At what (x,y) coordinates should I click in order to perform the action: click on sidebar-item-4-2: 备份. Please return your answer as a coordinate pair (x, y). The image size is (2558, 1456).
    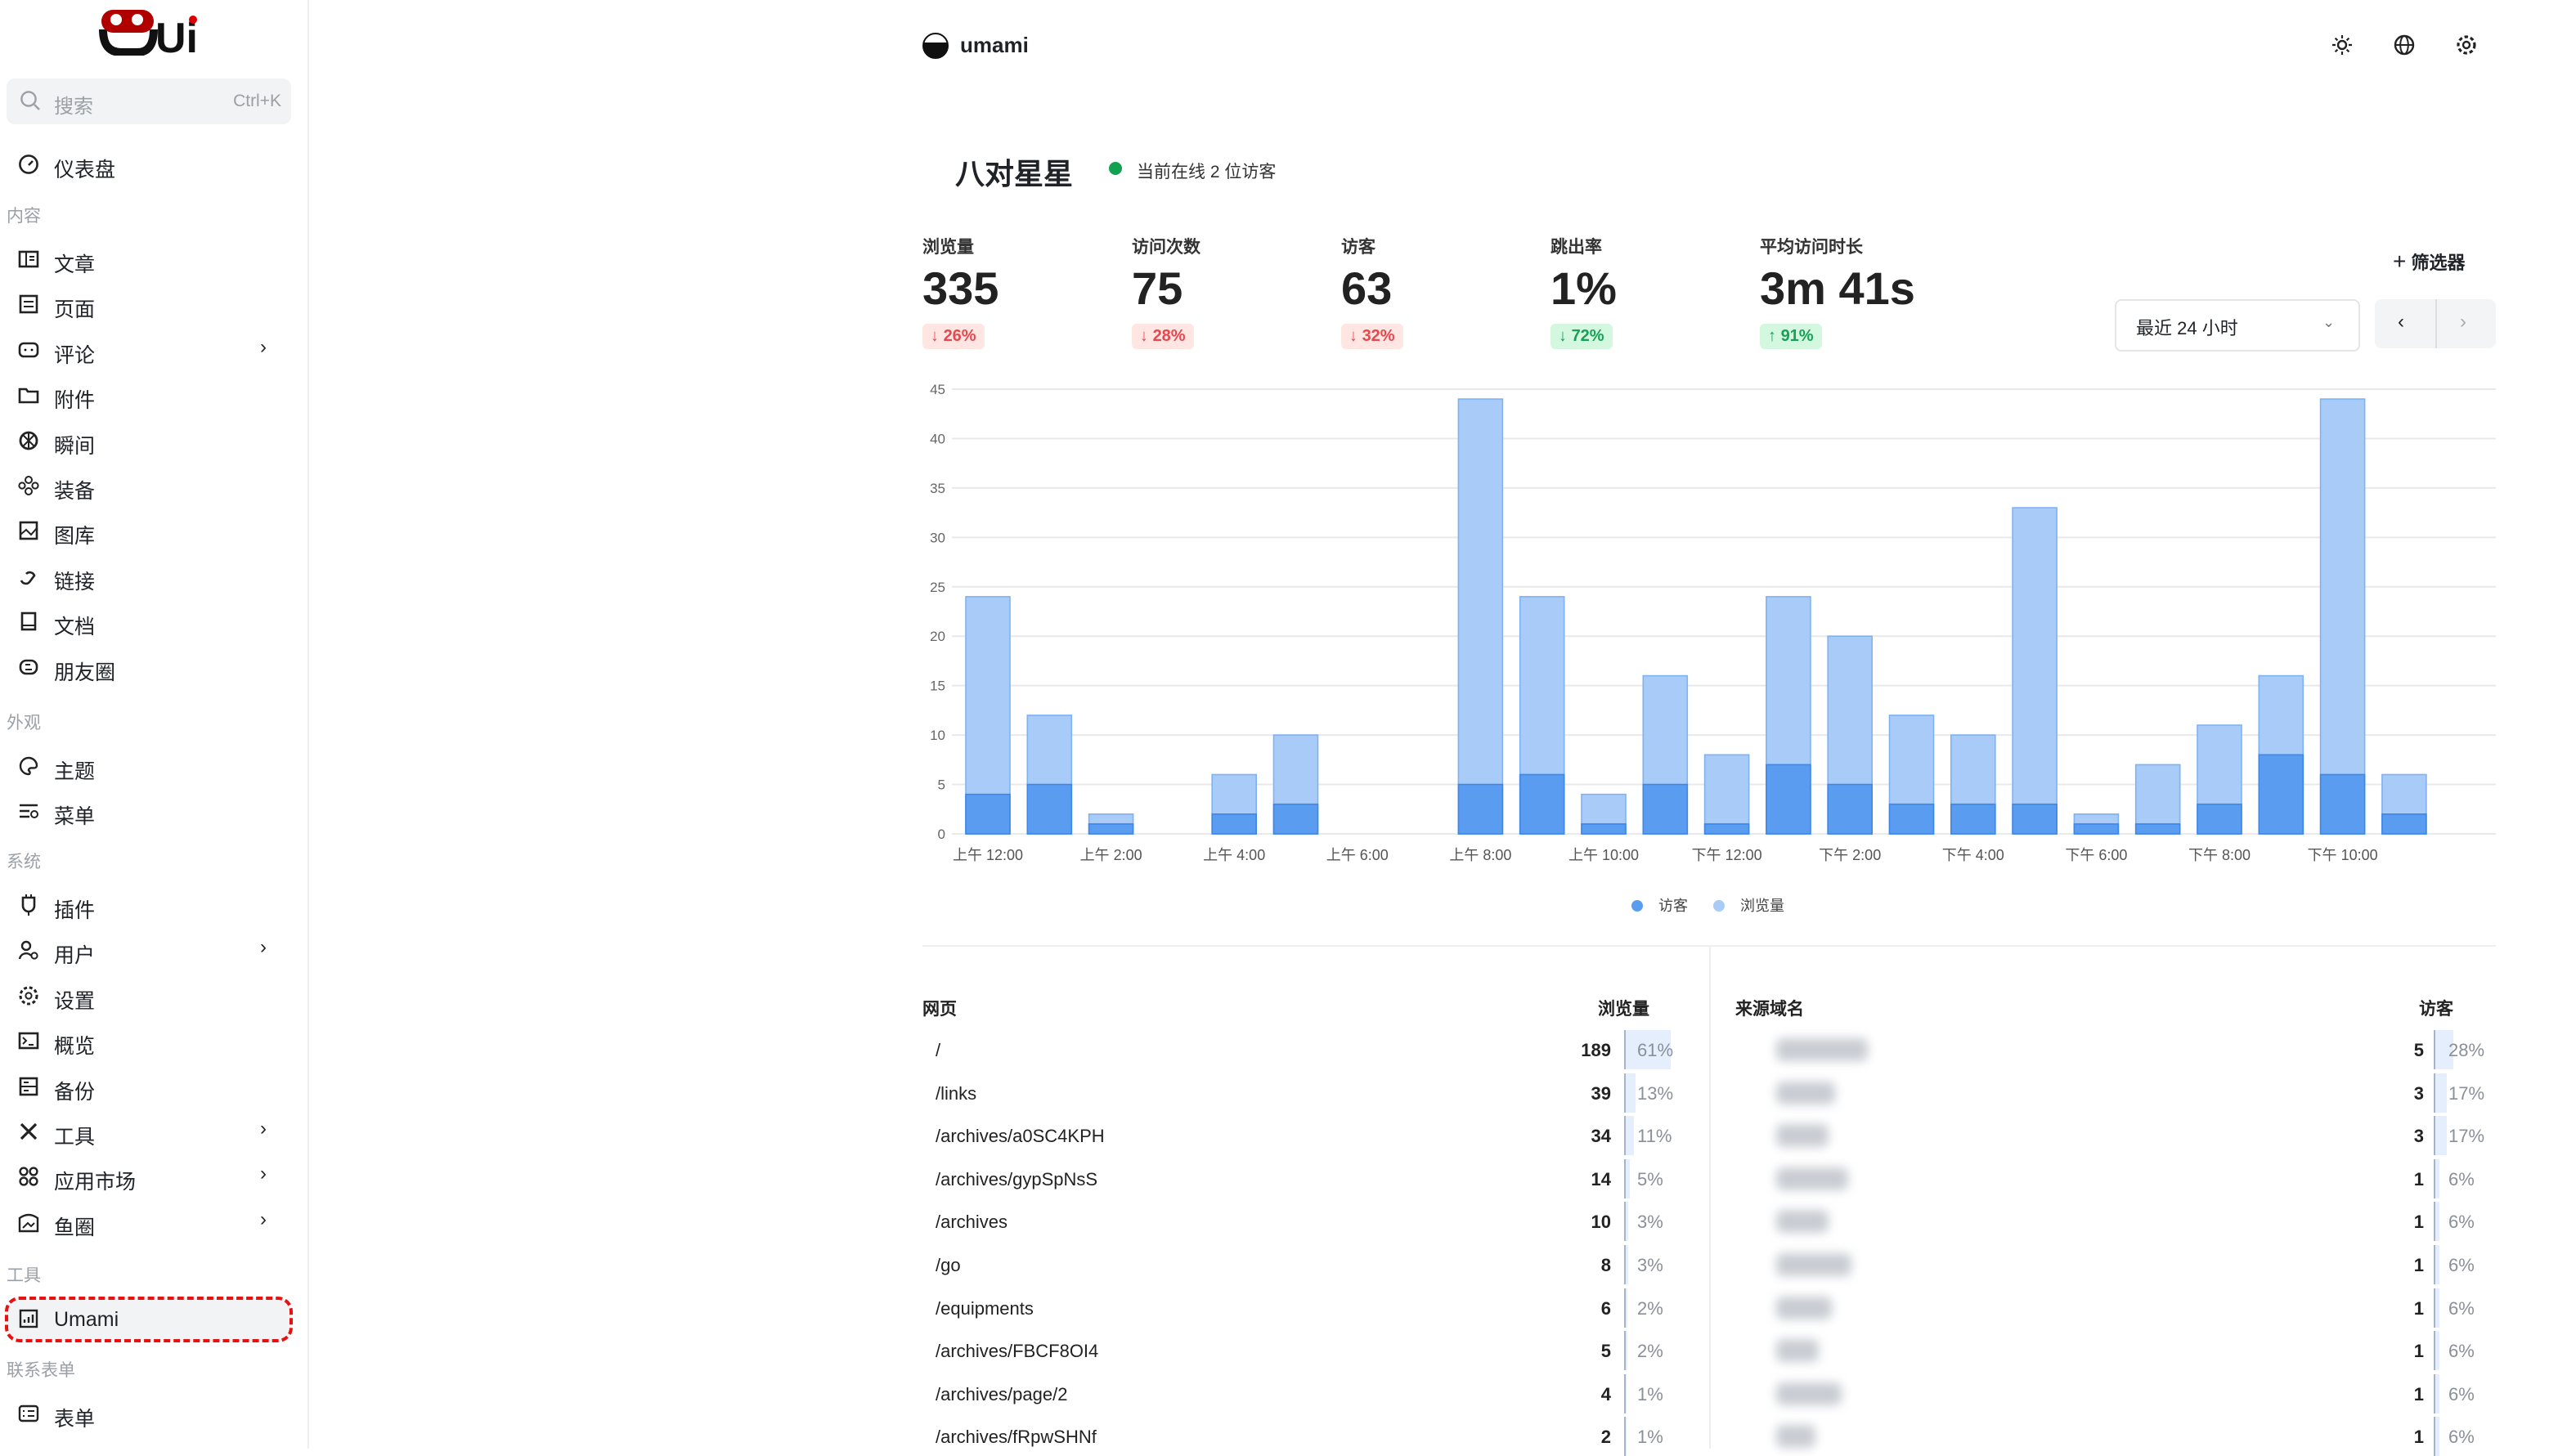
    Looking at the image, I should click on (149, 1087).